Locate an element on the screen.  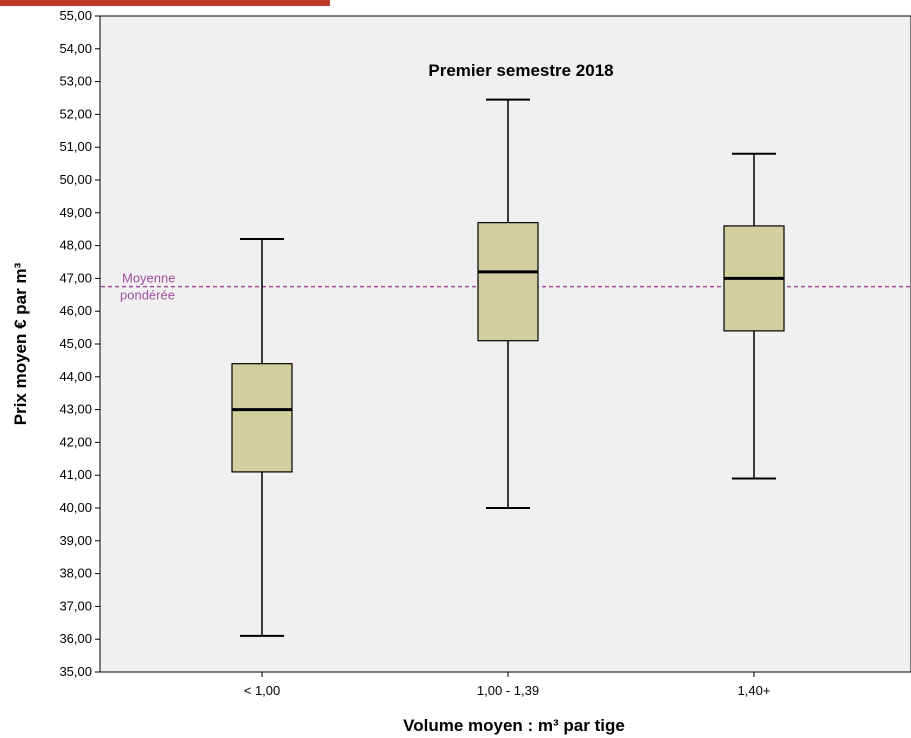
y-tick-label: 36,00 is located at coordinates (75, 638).